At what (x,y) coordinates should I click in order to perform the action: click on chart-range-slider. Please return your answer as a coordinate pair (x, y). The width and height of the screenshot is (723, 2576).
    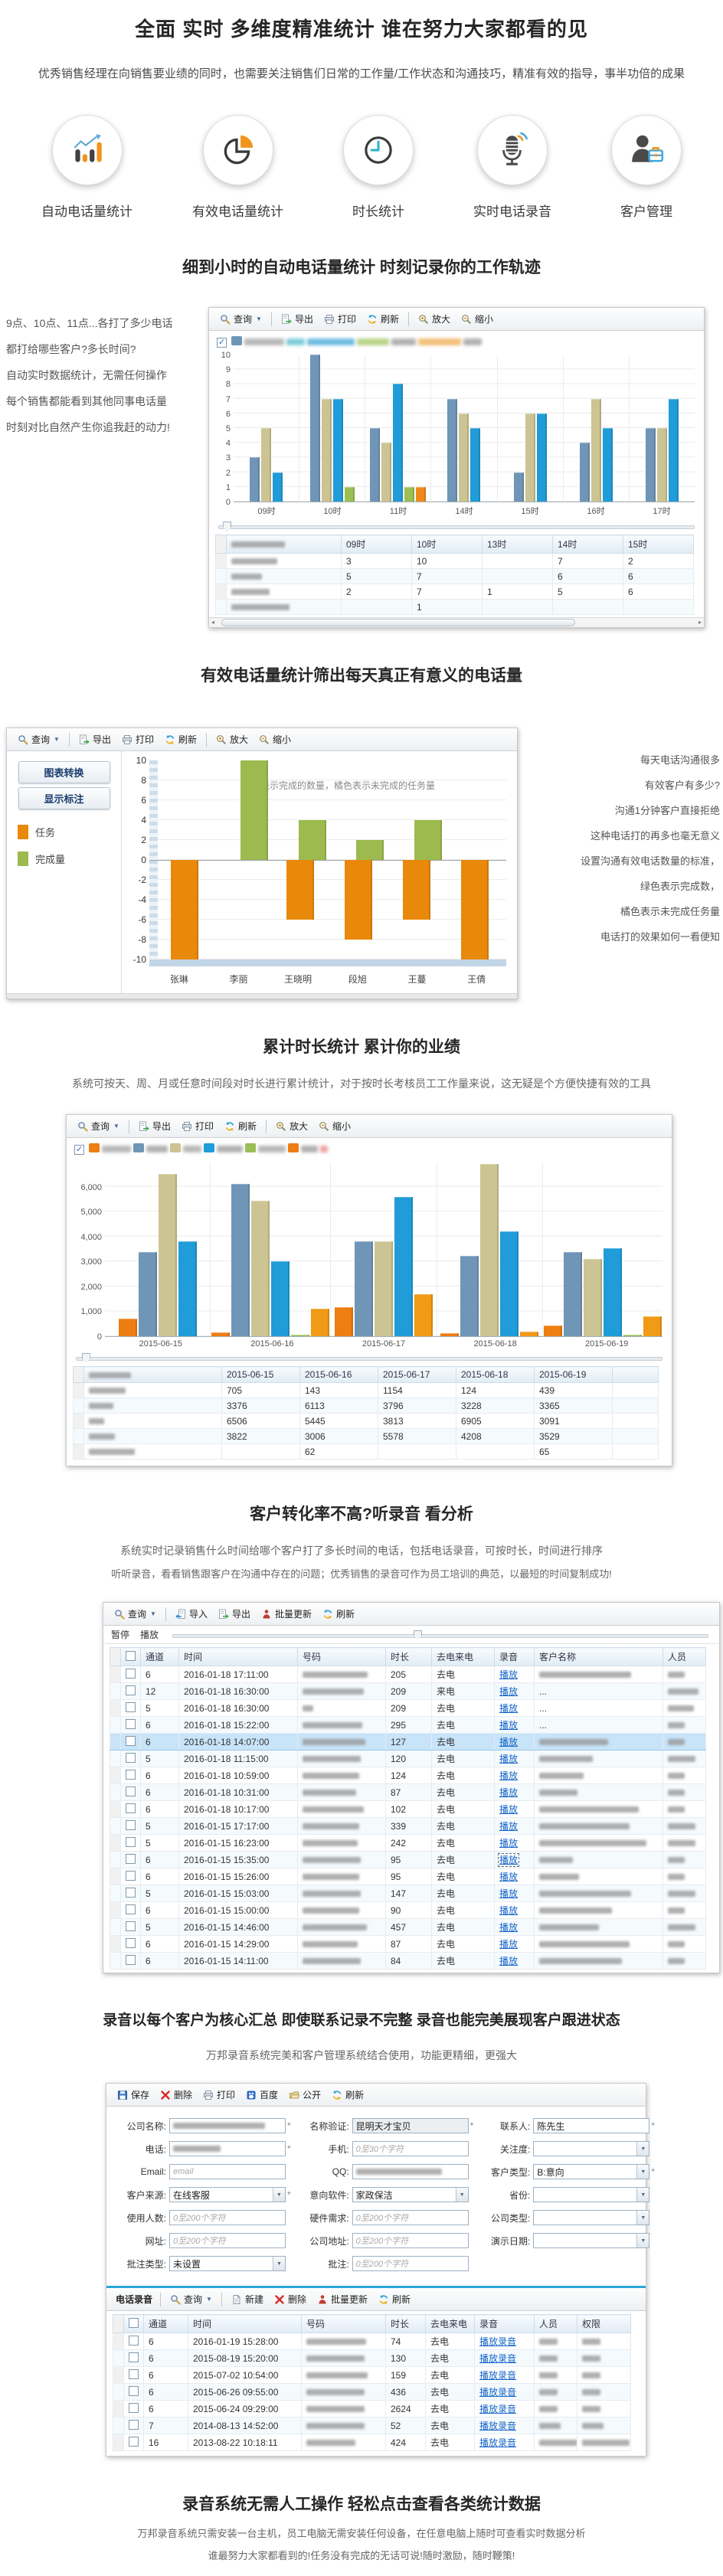
    Looking at the image, I should click on (369, 1357).